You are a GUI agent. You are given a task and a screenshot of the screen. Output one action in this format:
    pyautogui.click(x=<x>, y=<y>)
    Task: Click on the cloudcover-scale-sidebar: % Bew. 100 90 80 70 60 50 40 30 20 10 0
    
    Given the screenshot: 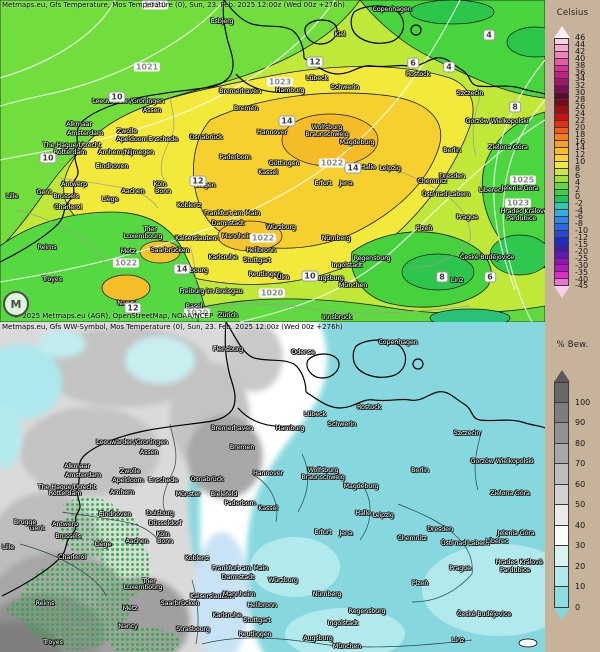 What is the action you would take?
    pyautogui.click(x=572, y=487)
    